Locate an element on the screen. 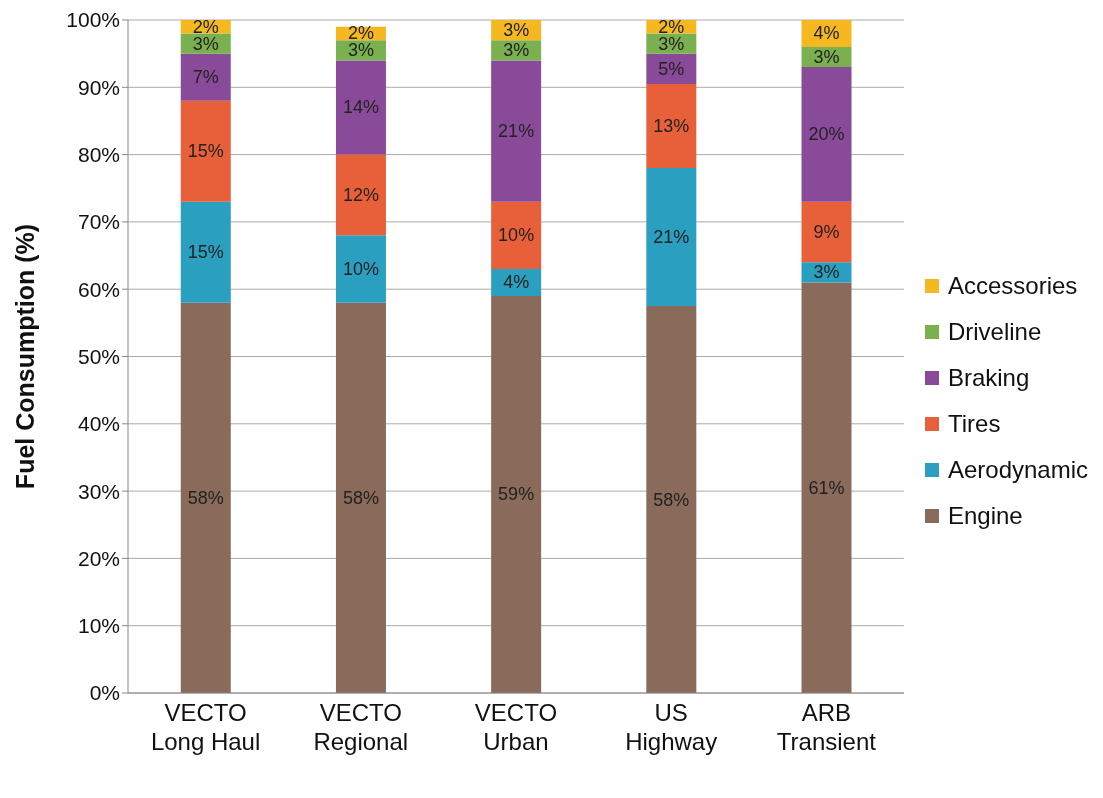  x-tick-label: VECTO Urban is located at coordinates (516, 727).